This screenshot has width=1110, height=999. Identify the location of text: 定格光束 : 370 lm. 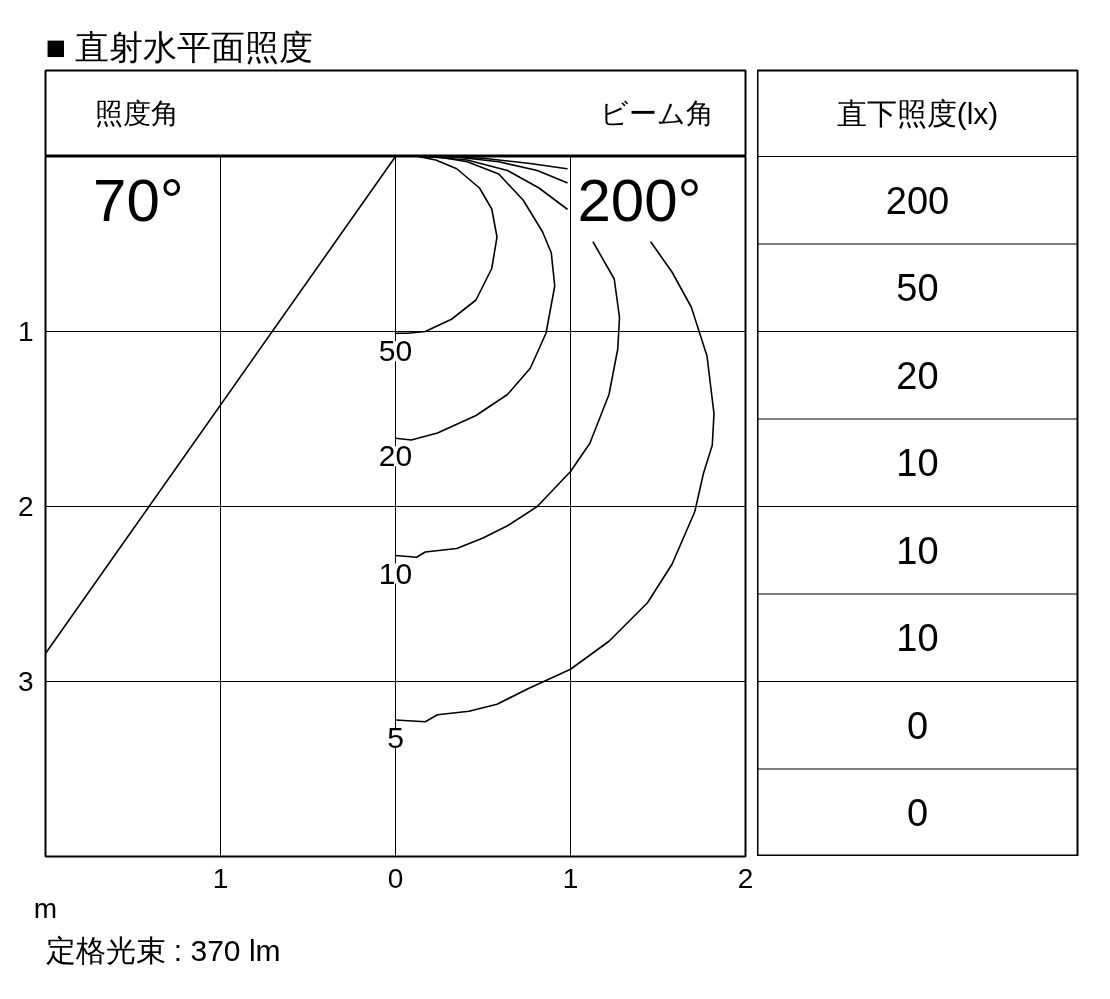
(163, 950).